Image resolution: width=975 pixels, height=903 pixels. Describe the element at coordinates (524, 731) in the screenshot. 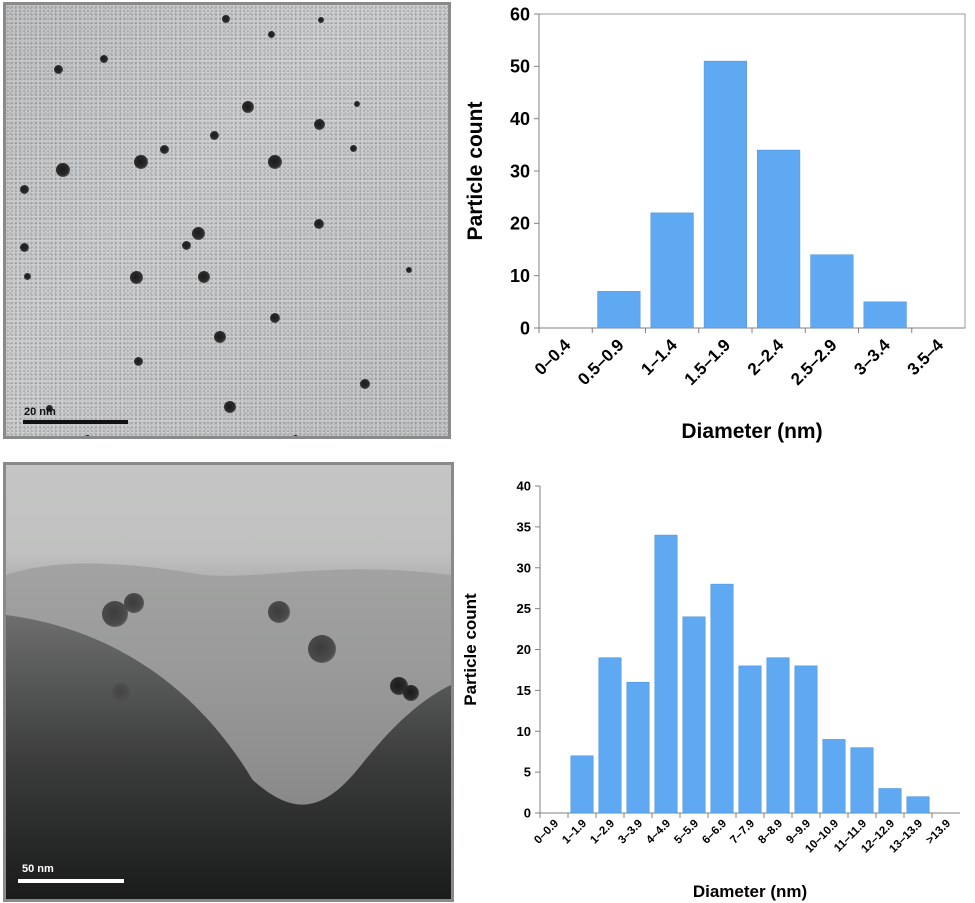

I see `bottom-chart-y-tick-label: 10` at that location.